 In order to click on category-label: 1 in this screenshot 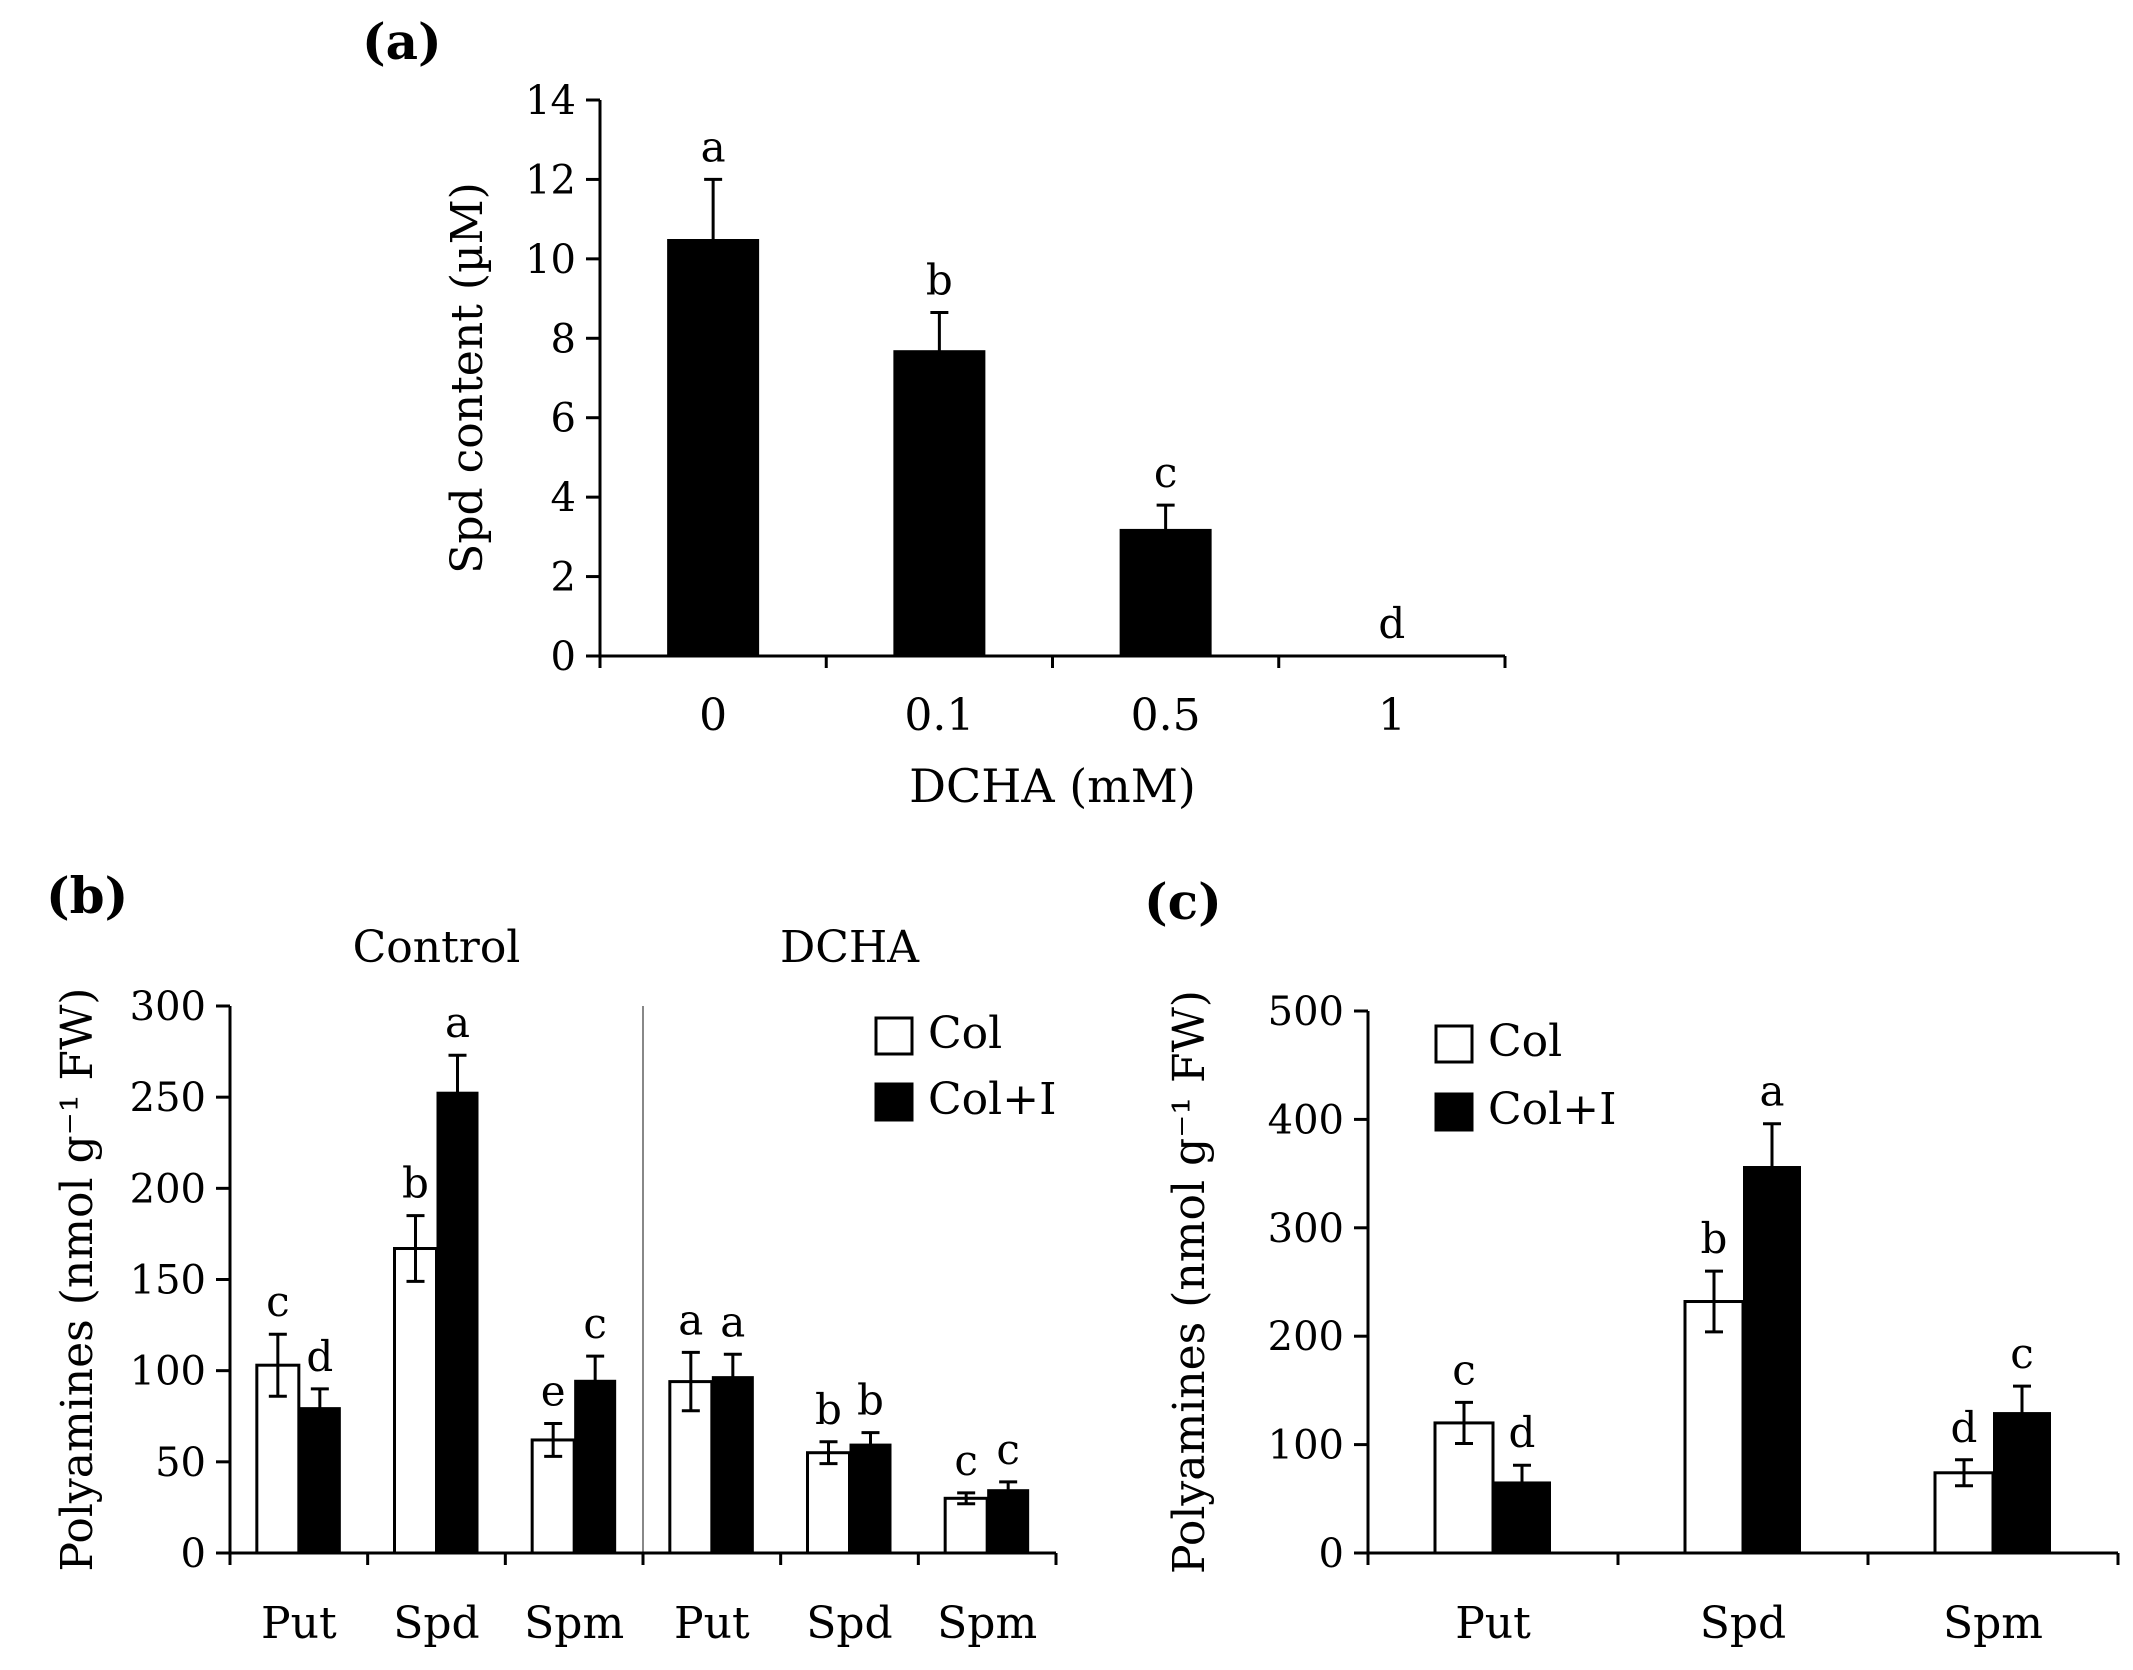, I will do `click(1392, 715)`.